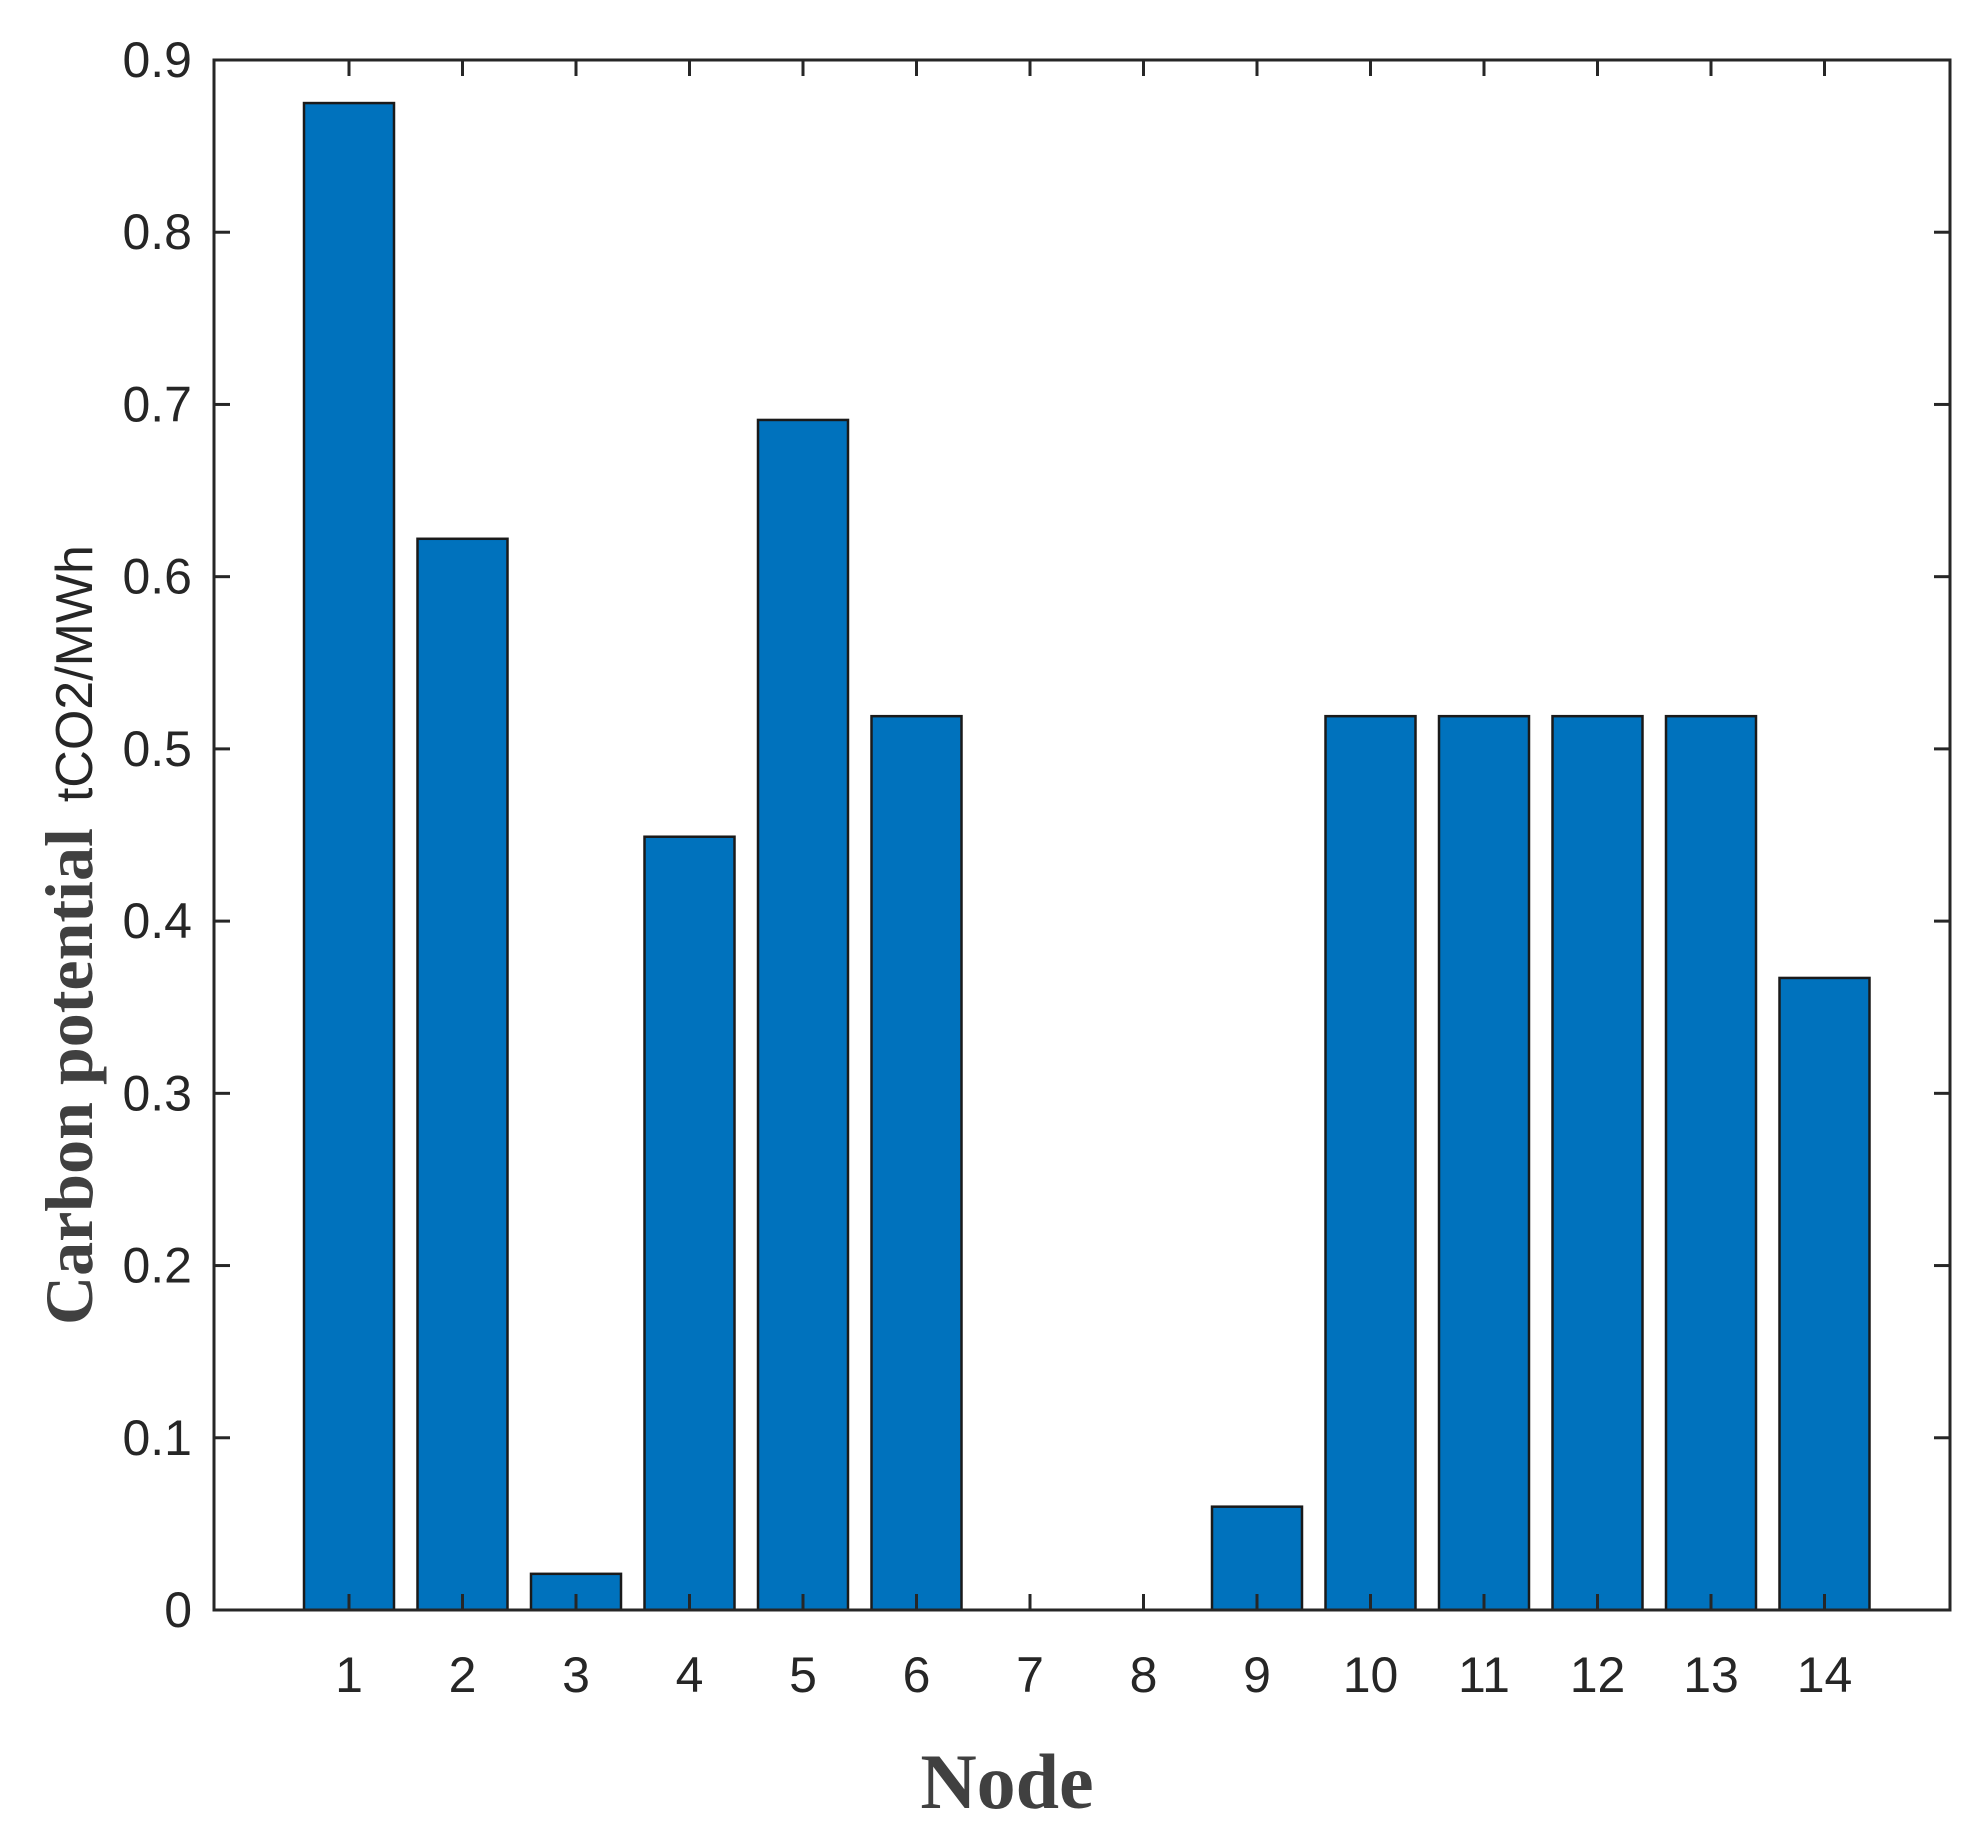  I want to click on x-tick-label: 5, so click(803, 1675).